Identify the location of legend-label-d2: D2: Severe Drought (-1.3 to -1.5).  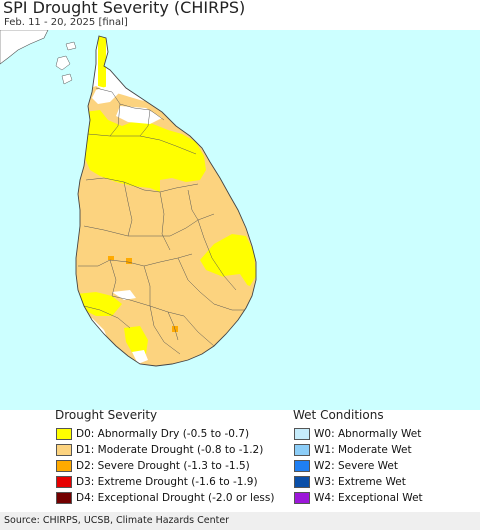
(163, 466).